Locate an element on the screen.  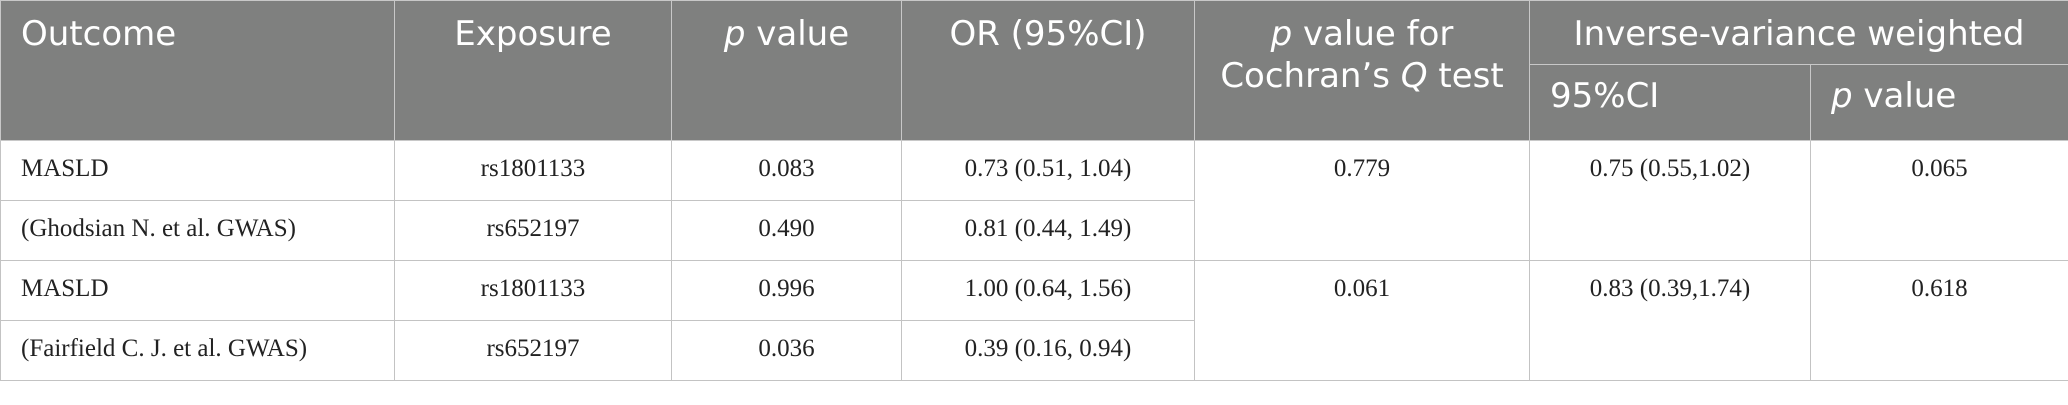
header-cochran-line2-pre: Cochran’s is located at coordinates (1310, 76).